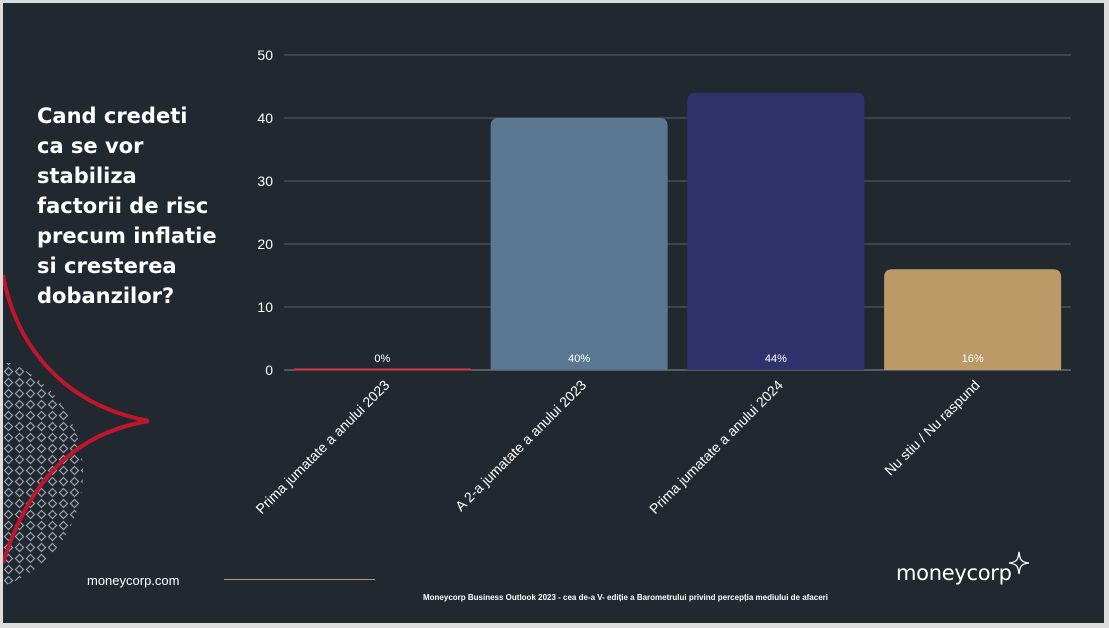 The width and height of the screenshot is (1109, 628). Describe the element at coordinates (133, 580) in the screenshot. I see `footer-url: moneycorp.com` at that location.